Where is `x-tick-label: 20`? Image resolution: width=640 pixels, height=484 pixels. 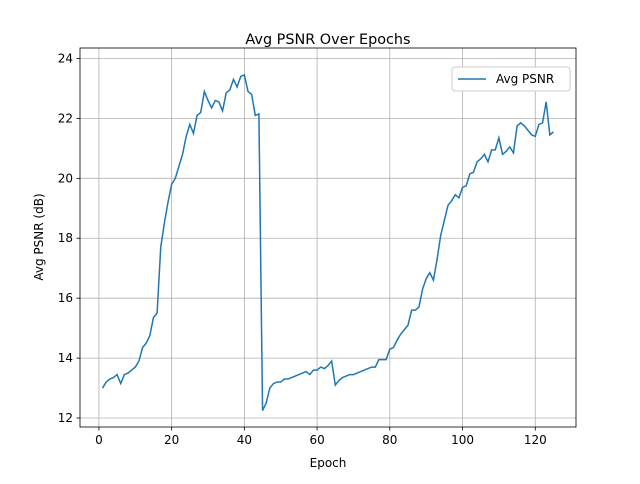 x-tick-label: 20 is located at coordinates (171, 440).